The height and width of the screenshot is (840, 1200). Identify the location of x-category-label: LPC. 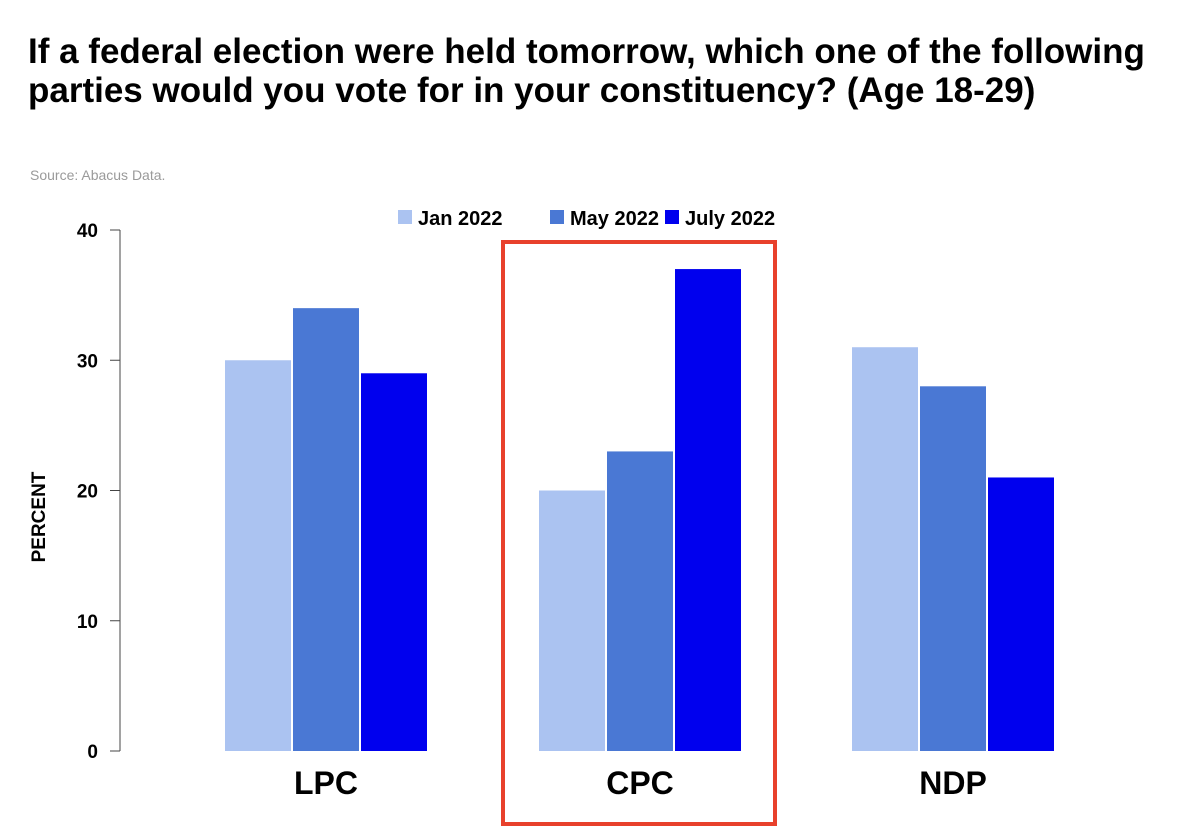
(326, 783).